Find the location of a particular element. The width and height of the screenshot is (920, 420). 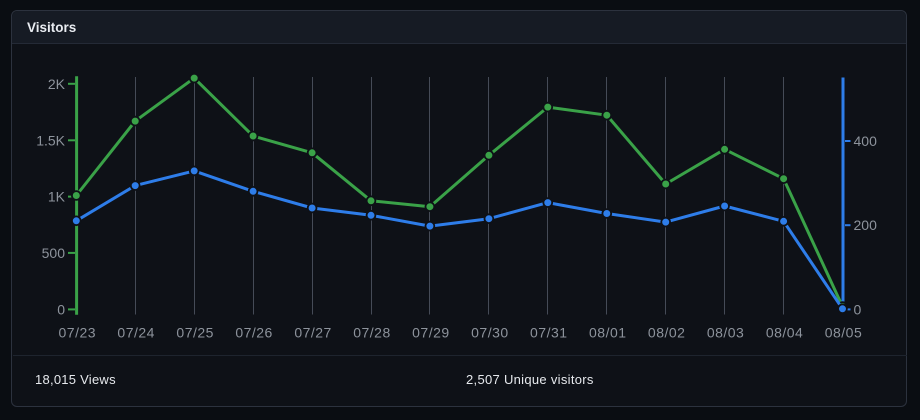

svg-text: 07/23 is located at coordinates (78, 332).